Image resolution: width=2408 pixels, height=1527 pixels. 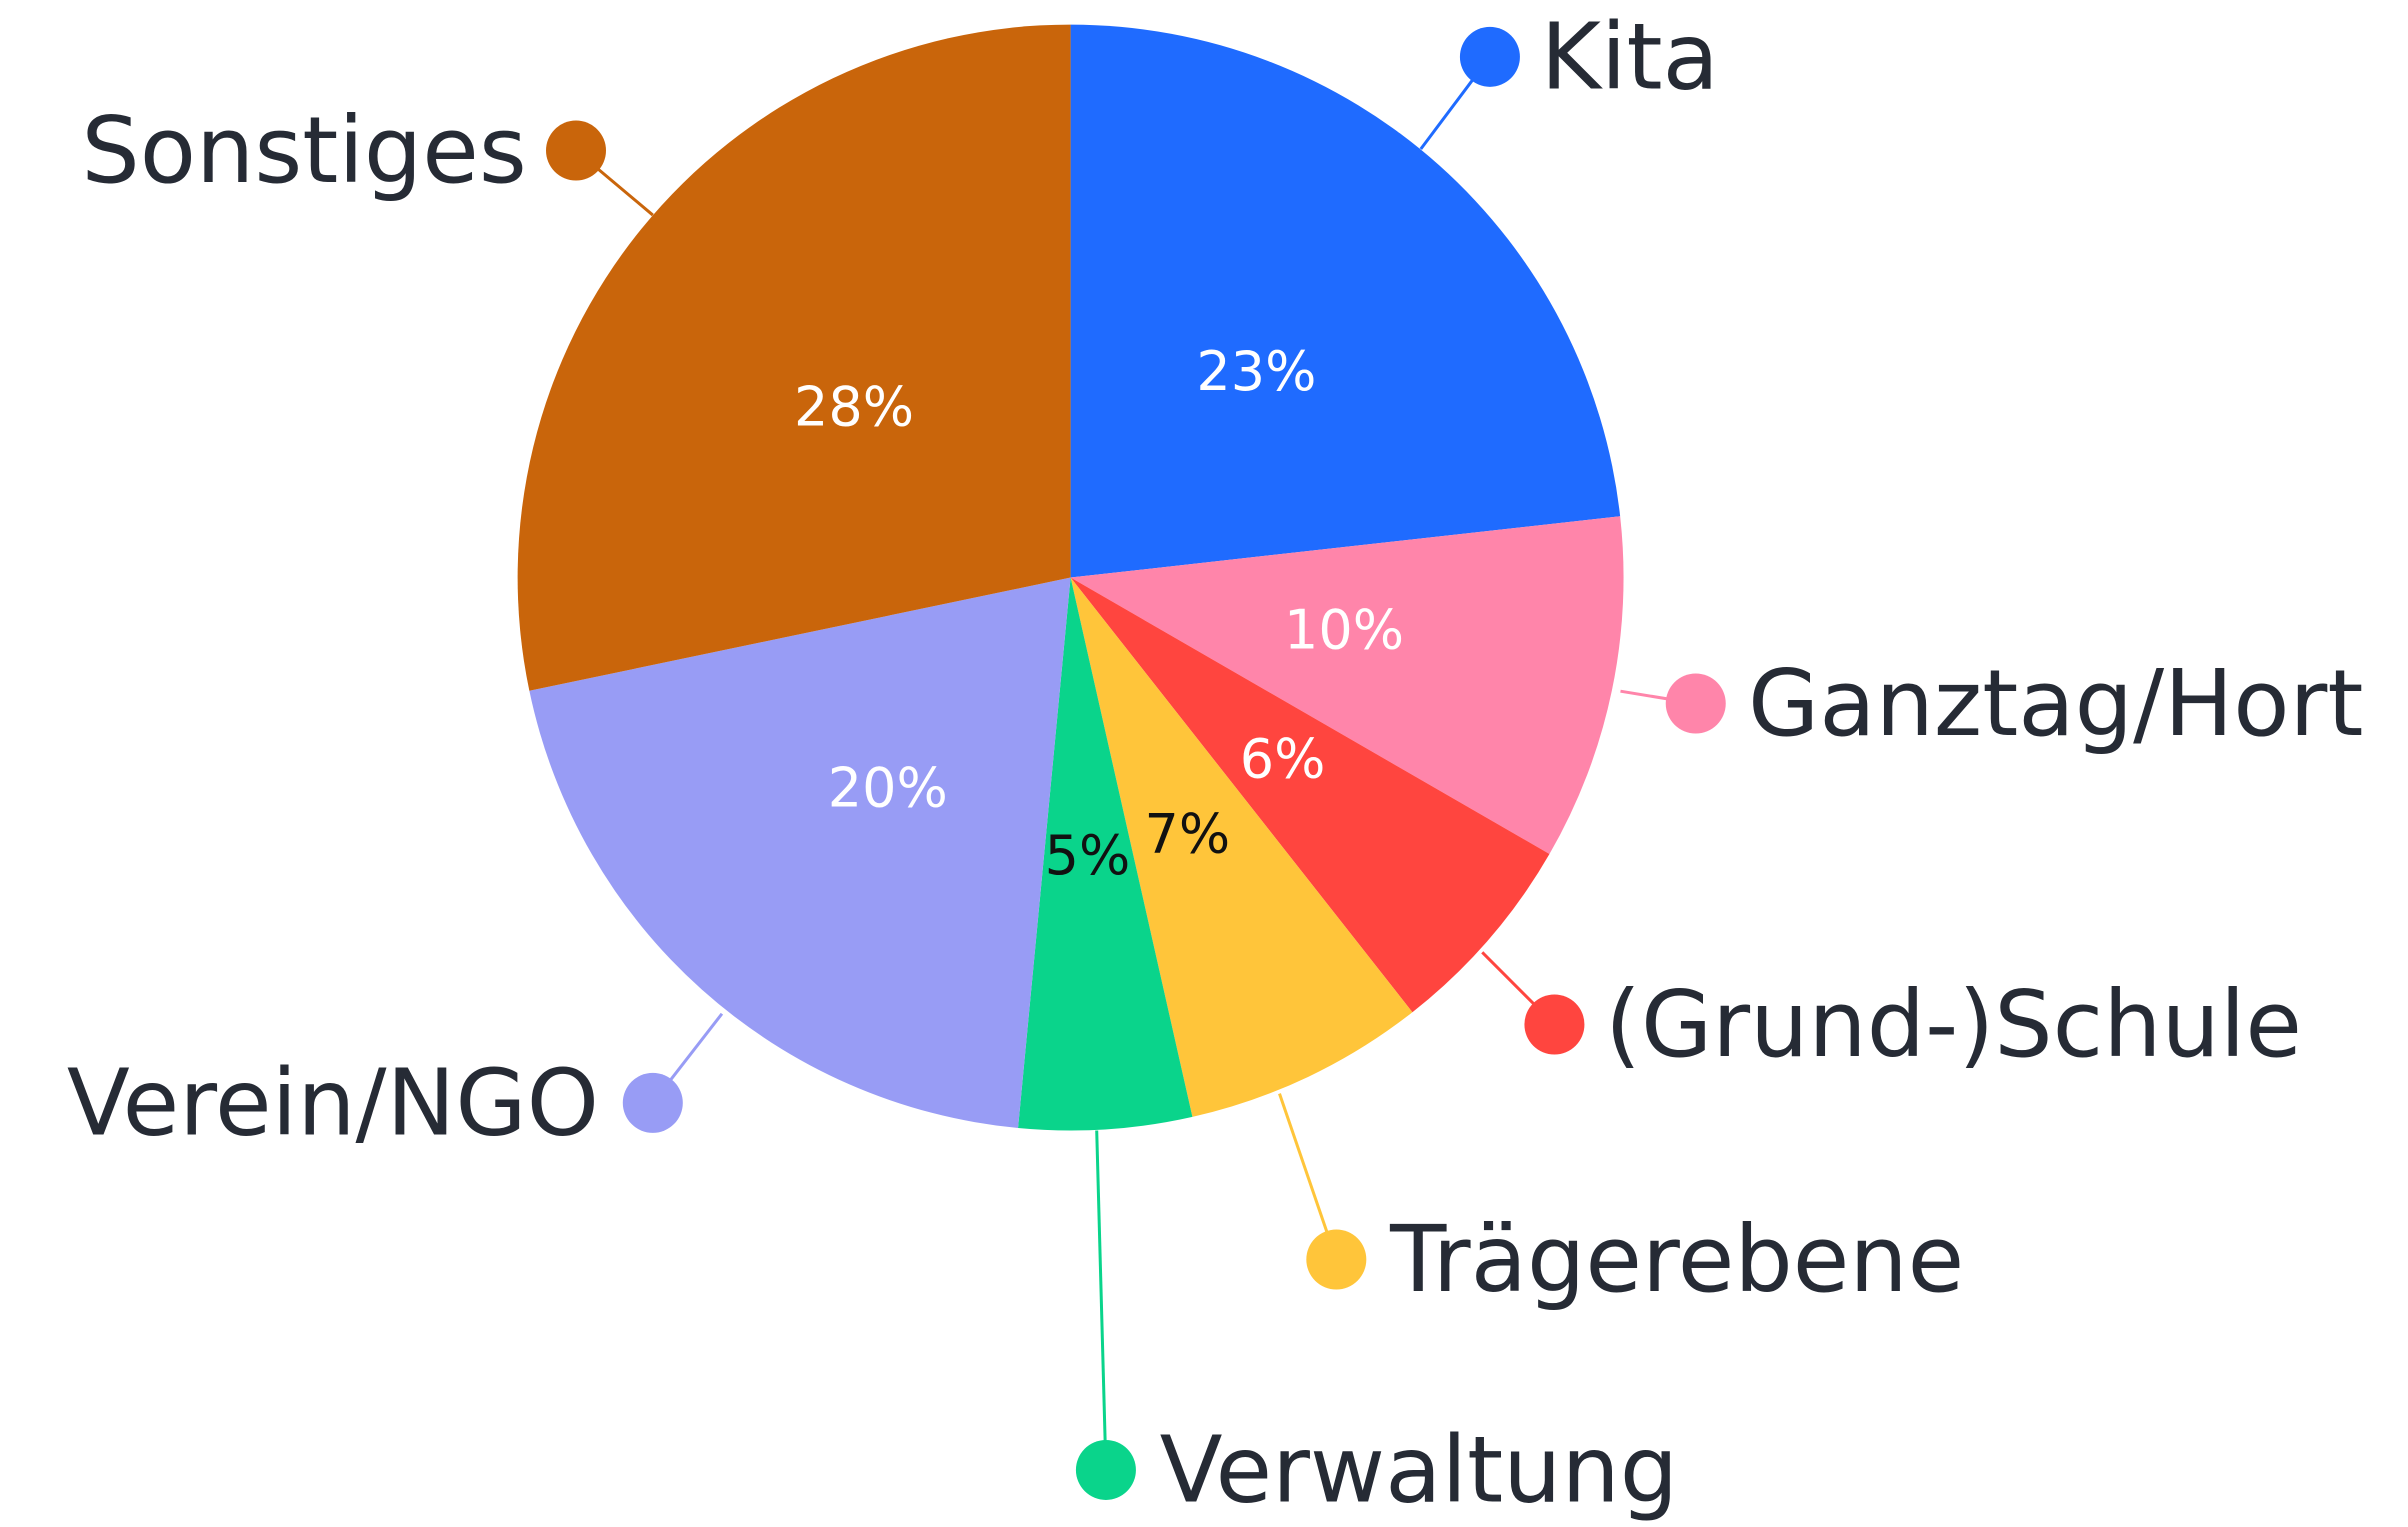 What do you see at coordinates (888, 787) in the screenshot?
I see `value-label: 20%` at bounding box center [888, 787].